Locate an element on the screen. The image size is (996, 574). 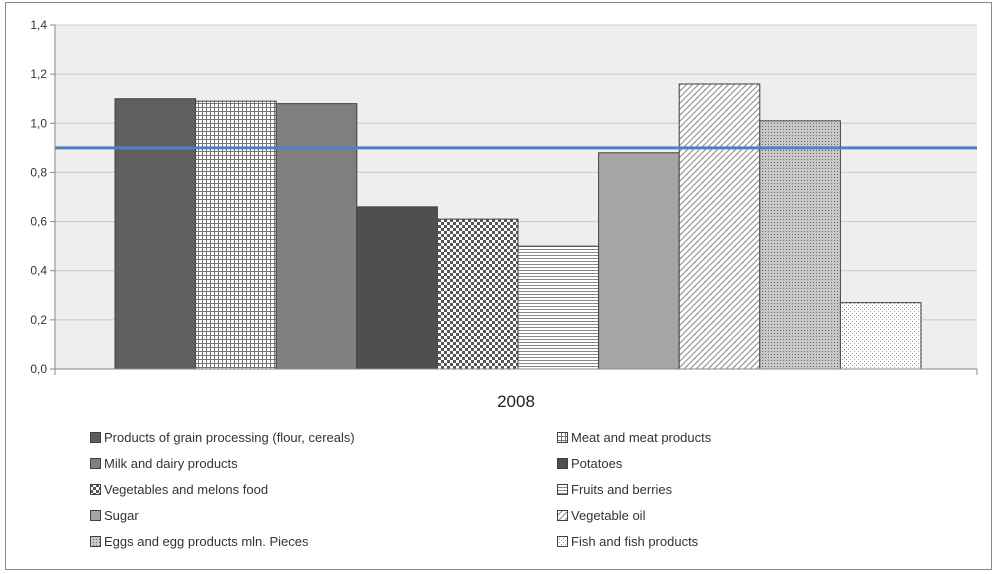
y-axis-ticks: 0,0 0,2 0,4 0,6 0,8 1,0 1,2 1,4 is located at coordinates (42, 197).